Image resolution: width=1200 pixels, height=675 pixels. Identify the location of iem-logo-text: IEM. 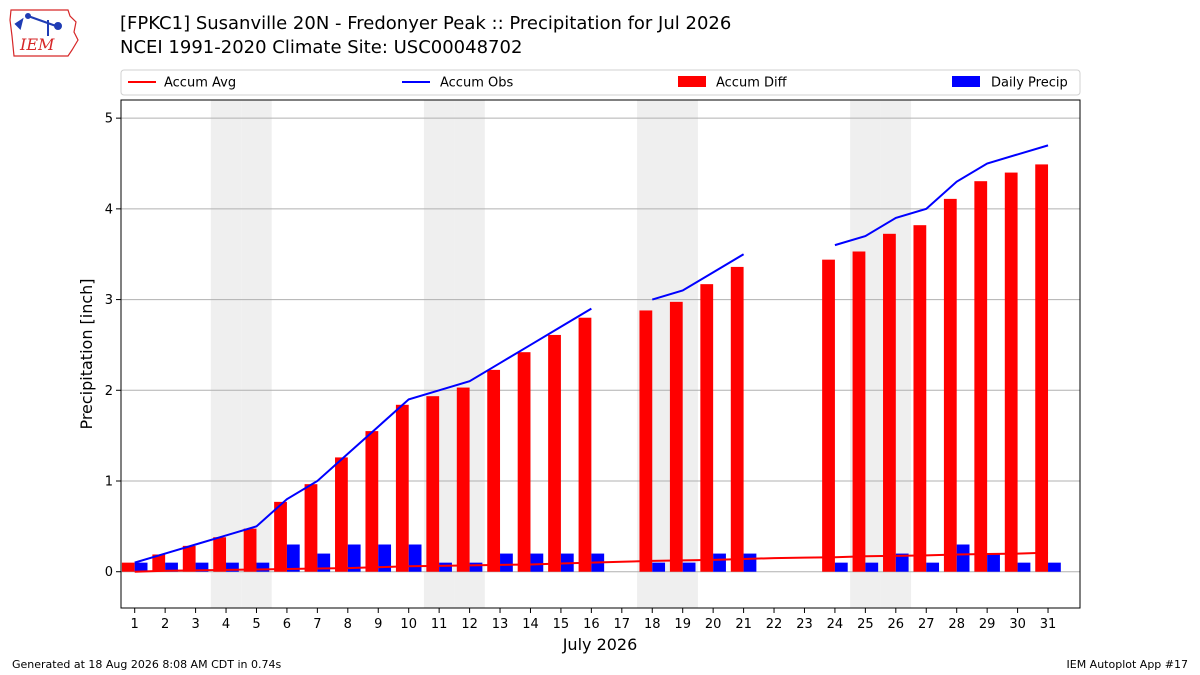
(37, 44).